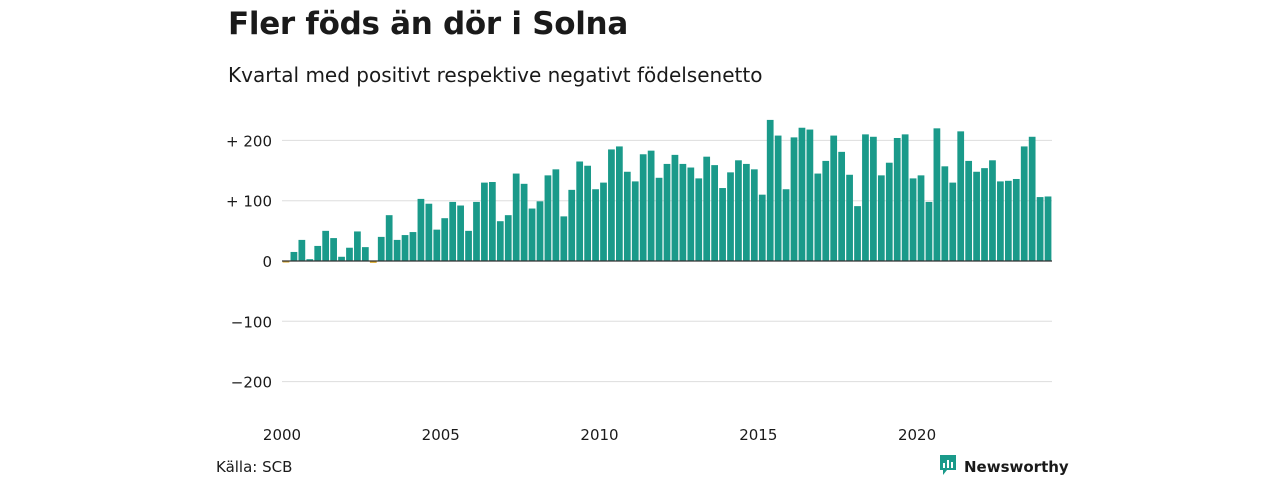 Image resolution: width=1280 pixels, height=480 pixels. I want to click on y-tick-label: + 100, so click(249, 202).